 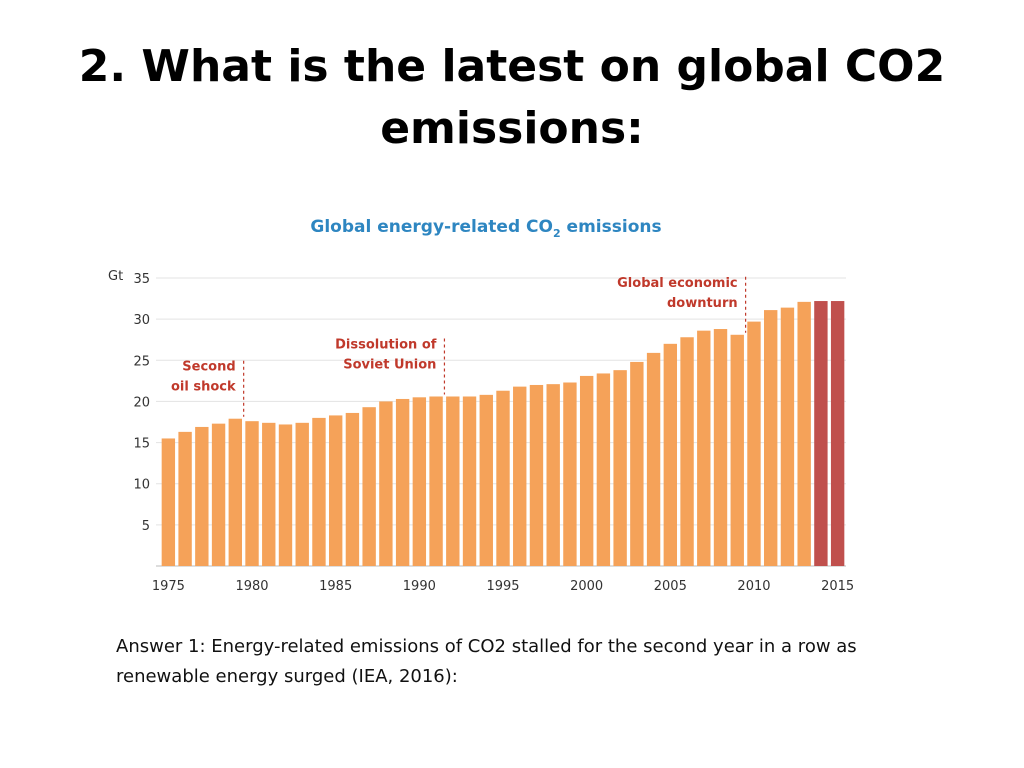 I want to click on bar-1981, so click(x=269, y=494).